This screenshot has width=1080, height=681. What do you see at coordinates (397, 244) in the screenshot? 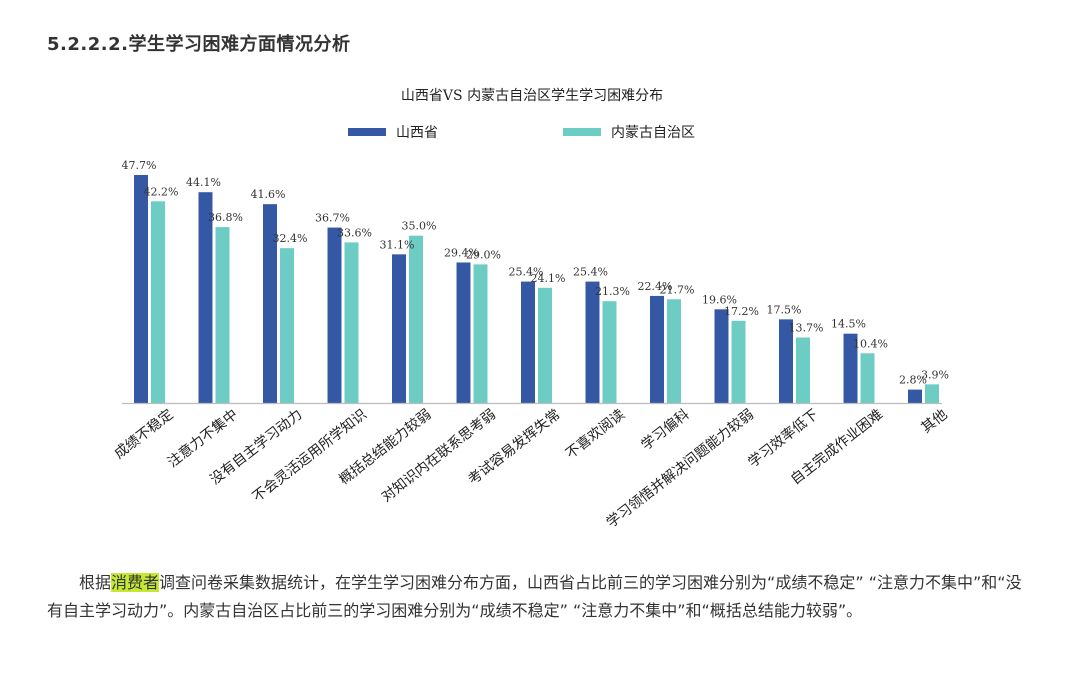
I see `value-label-0-4: 31.1%` at bounding box center [397, 244].